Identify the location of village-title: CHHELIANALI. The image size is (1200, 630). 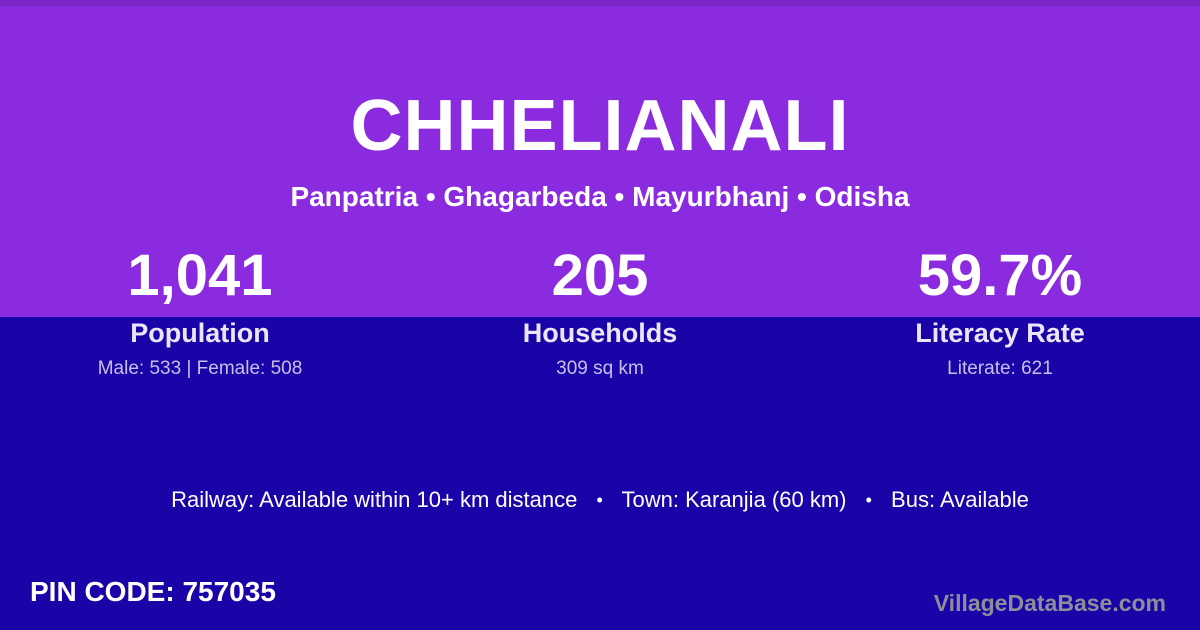
(600, 126).